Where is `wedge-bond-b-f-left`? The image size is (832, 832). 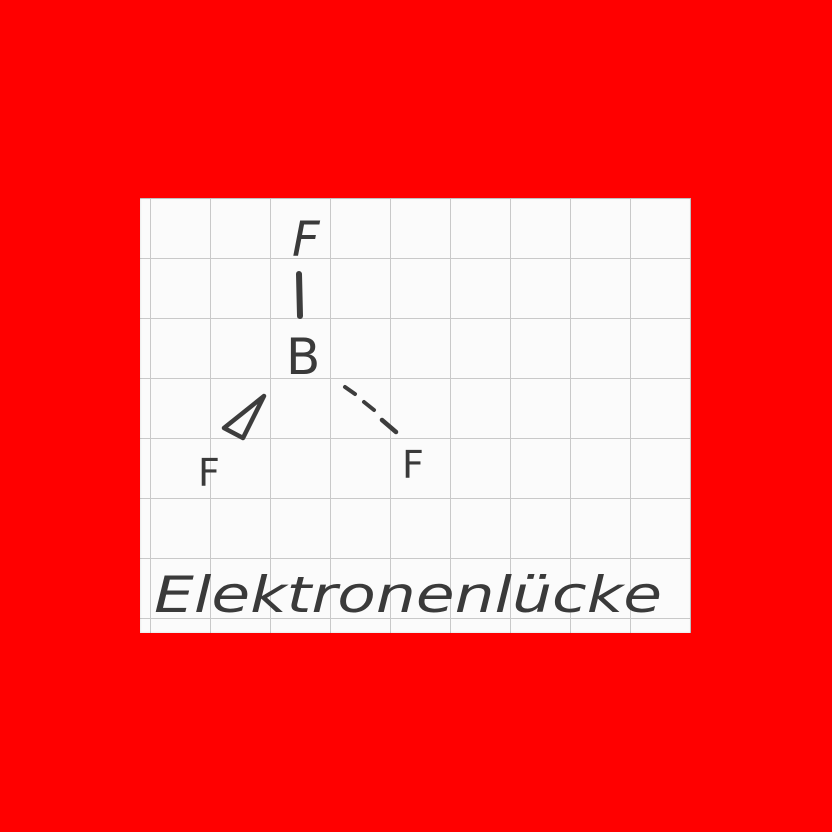
wedge-bond-b-f-left is located at coordinates (244, 417).